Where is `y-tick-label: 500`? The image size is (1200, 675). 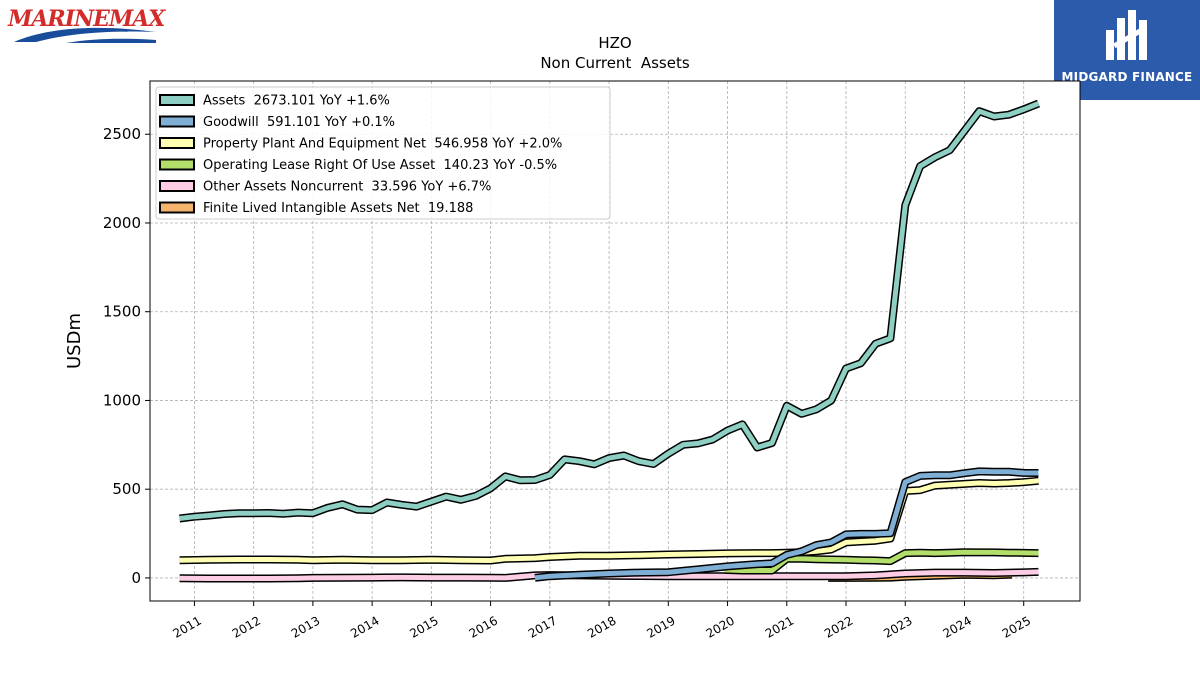 y-tick-label: 500 is located at coordinates (126, 489).